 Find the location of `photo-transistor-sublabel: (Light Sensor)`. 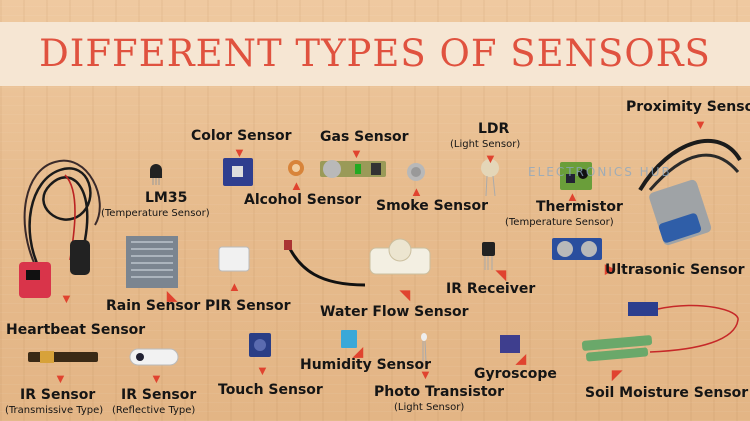

photo-transistor-sublabel: (Light Sensor) is located at coordinates (429, 407).